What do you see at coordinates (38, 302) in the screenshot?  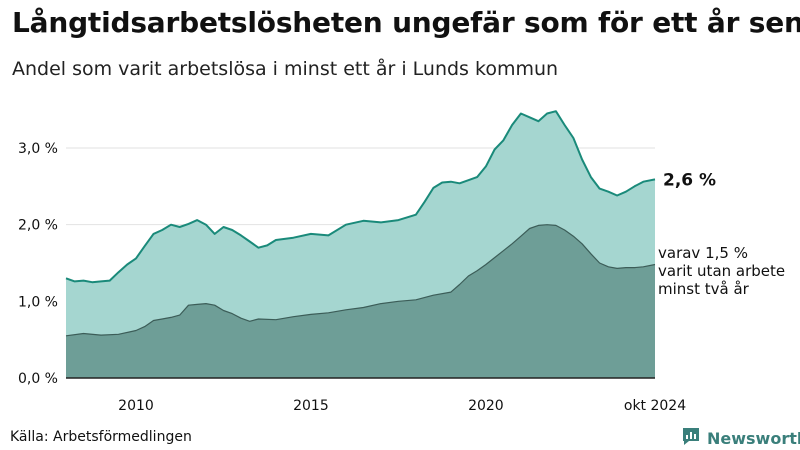 I see `y-tick-label: 1,0 %` at bounding box center [38, 302].